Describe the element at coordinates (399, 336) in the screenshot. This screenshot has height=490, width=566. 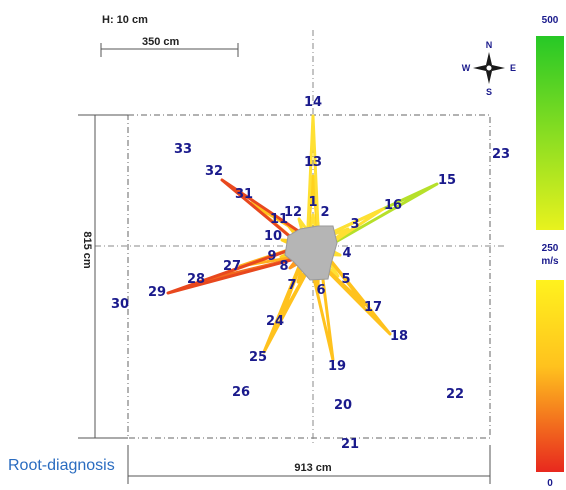
I see `sensor-label-18: 18` at that location.